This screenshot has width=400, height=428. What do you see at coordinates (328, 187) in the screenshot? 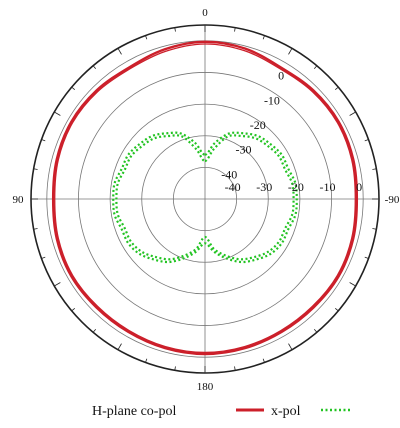
I see `radial-axis-label: -10` at bounding box center [328, 187].